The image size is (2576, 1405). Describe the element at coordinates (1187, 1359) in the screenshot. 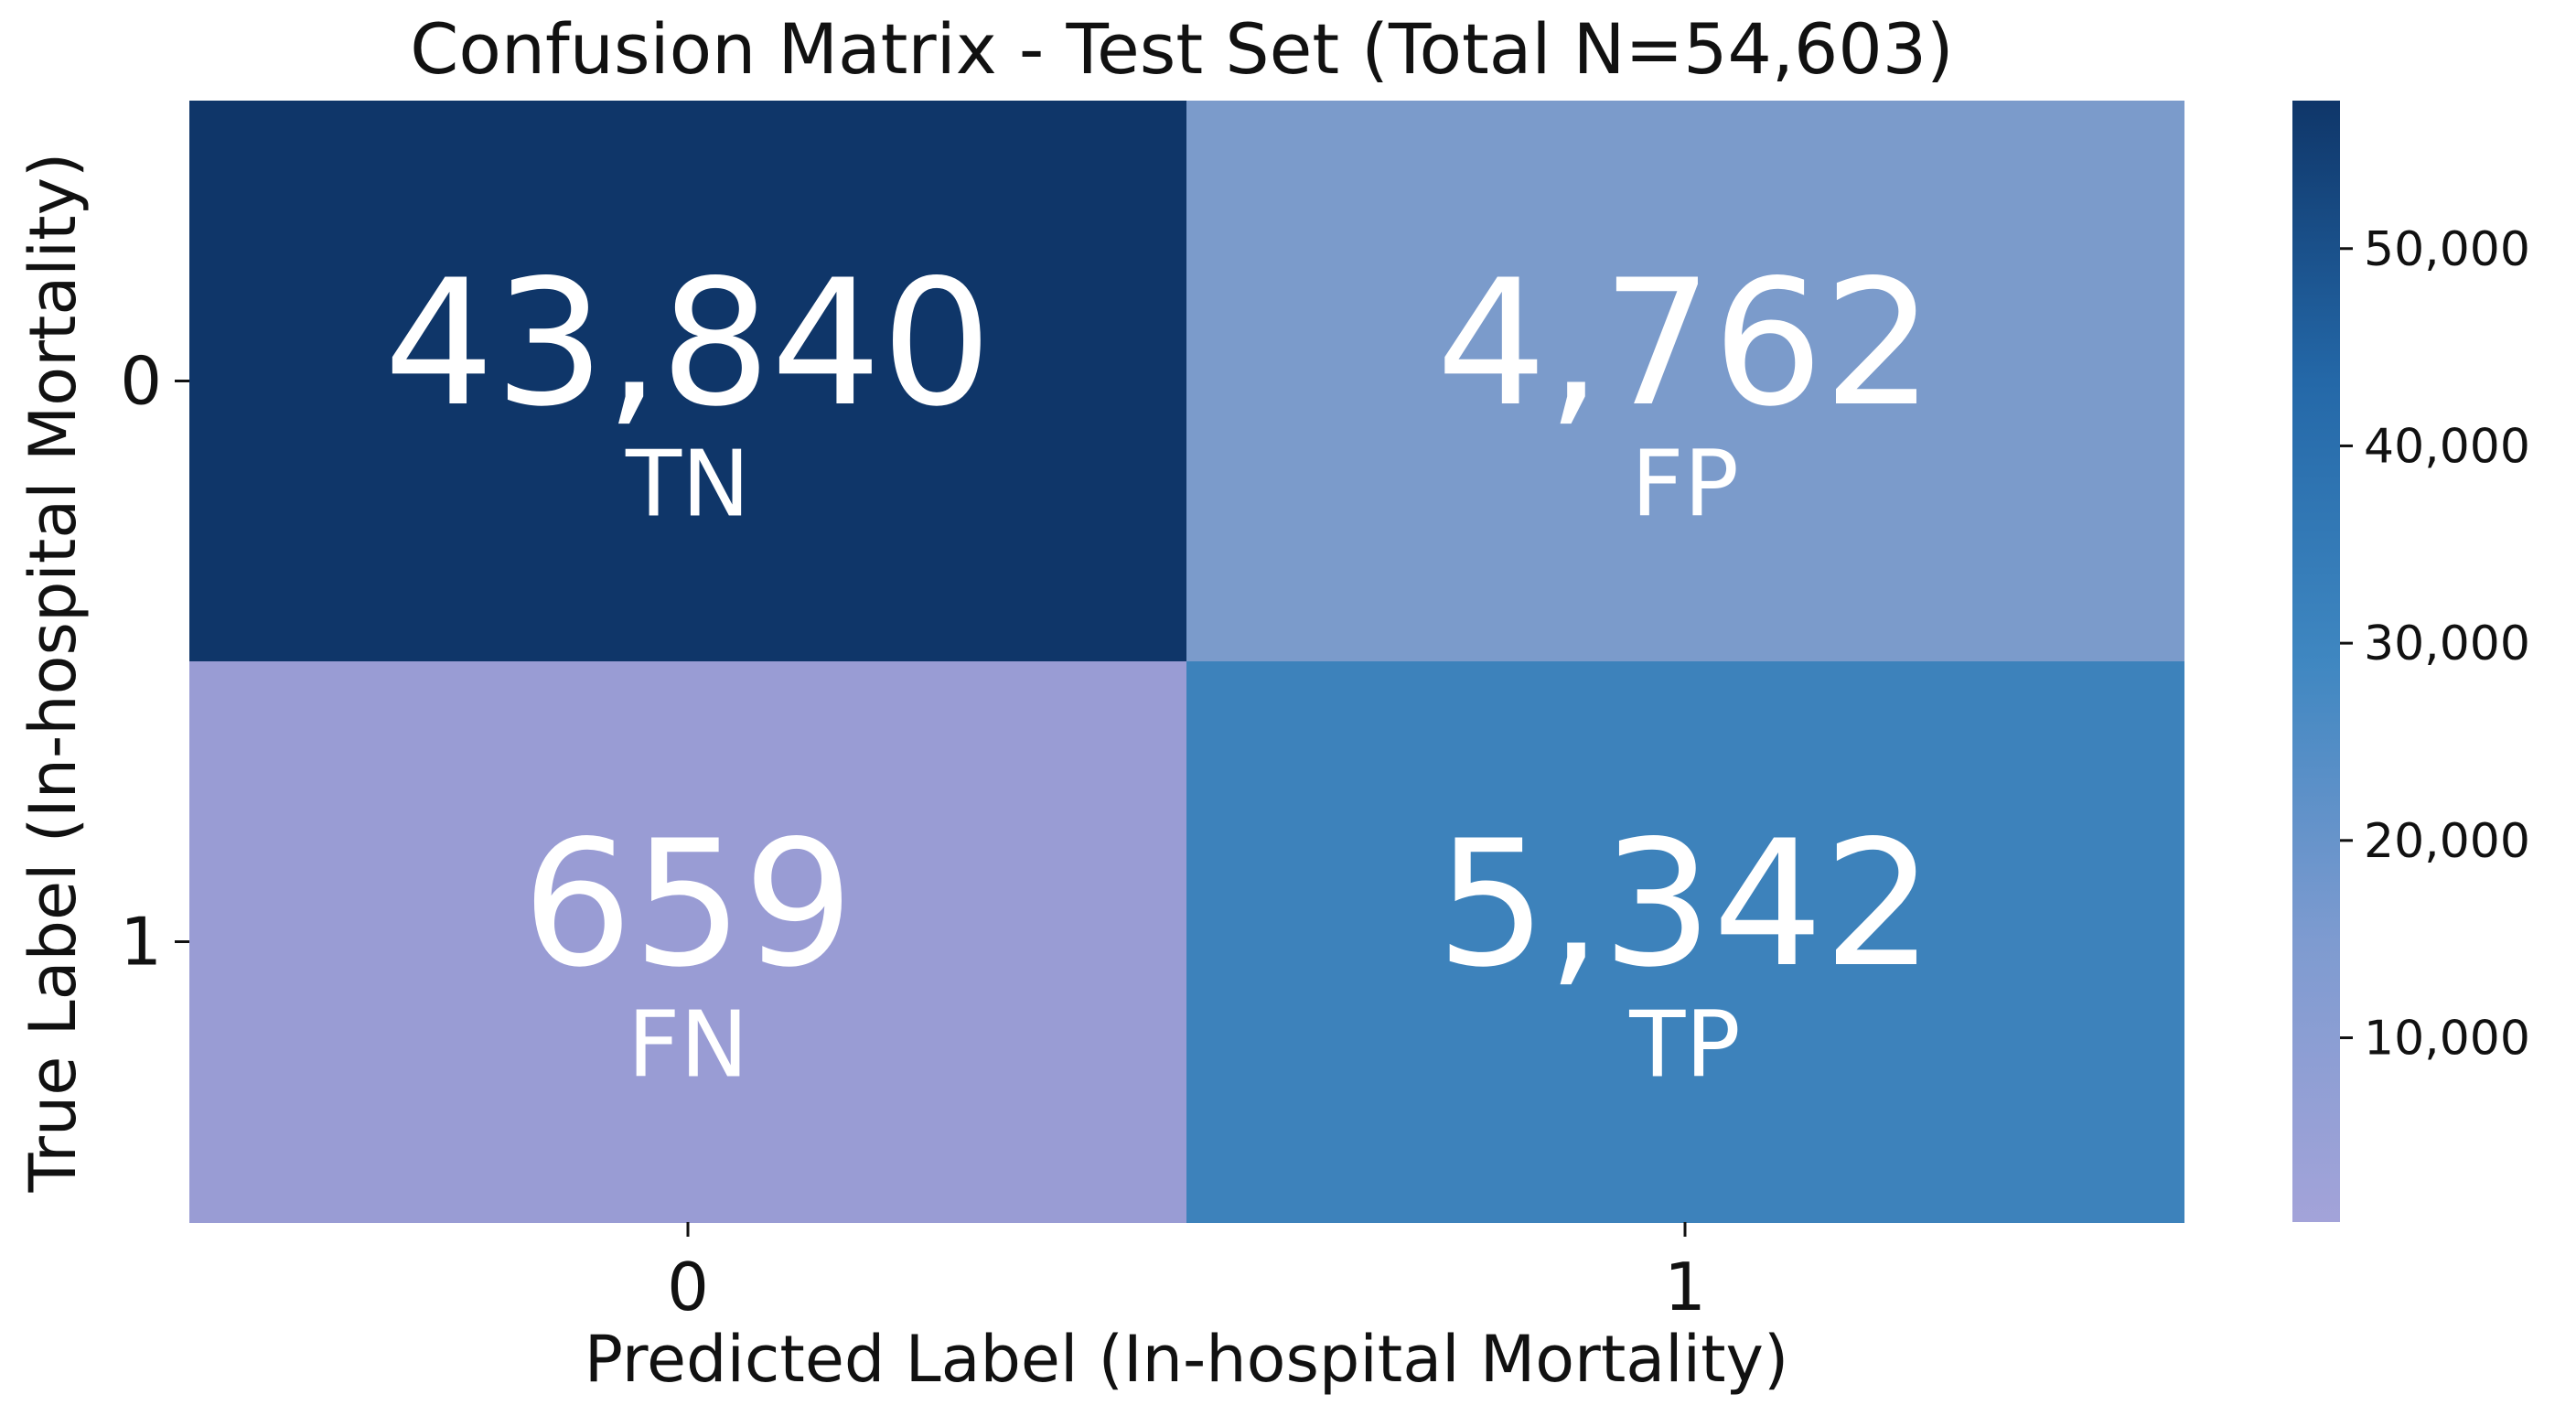

I see `x-axis-label: Predicted Label (In-hospital Mortality)` at that location.